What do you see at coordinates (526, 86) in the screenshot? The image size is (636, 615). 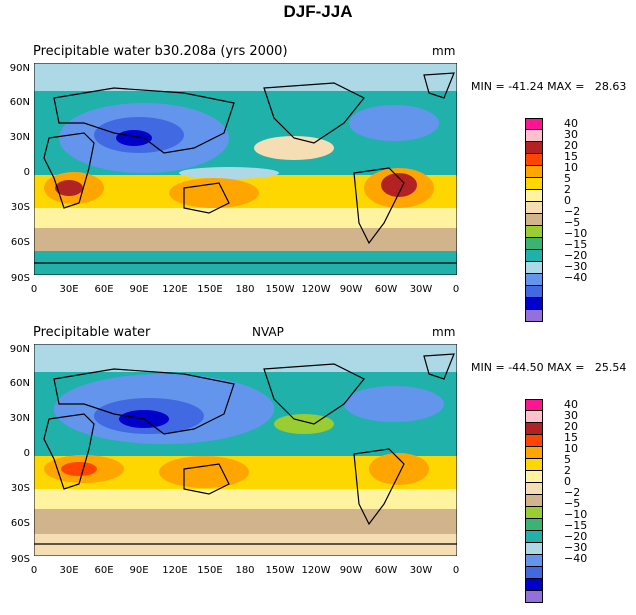 I see `min-value: -41.24` at bounding box center [526, 86].